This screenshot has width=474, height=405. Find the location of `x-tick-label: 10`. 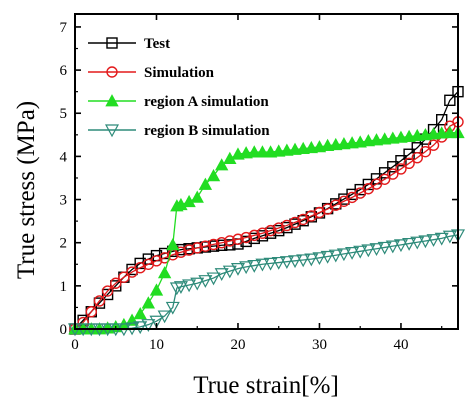

x-tick-label: 10 is located at coordinates (156, 345).